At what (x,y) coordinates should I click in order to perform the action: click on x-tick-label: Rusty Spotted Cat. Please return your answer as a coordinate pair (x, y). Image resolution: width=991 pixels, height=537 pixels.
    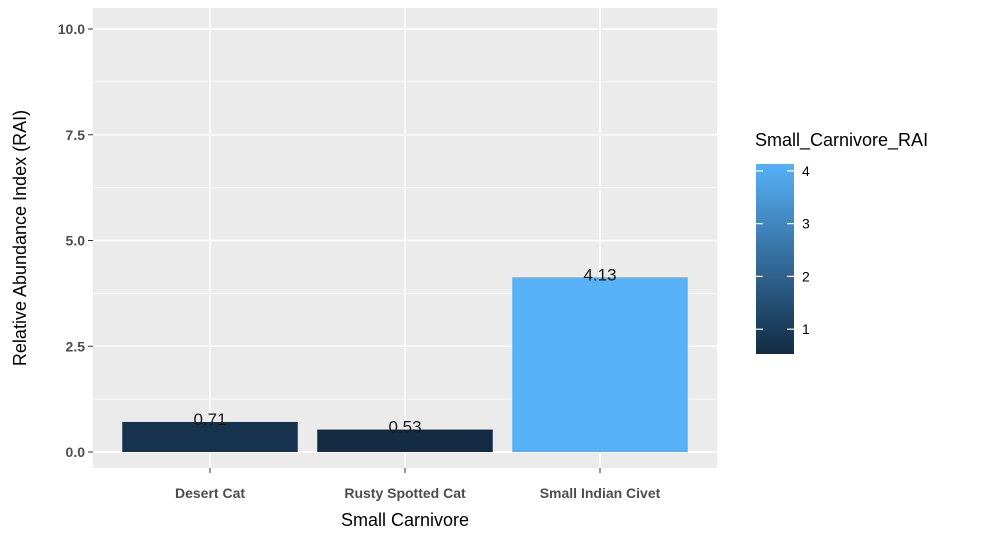
    Looking at the image, I should click on (405, 493).